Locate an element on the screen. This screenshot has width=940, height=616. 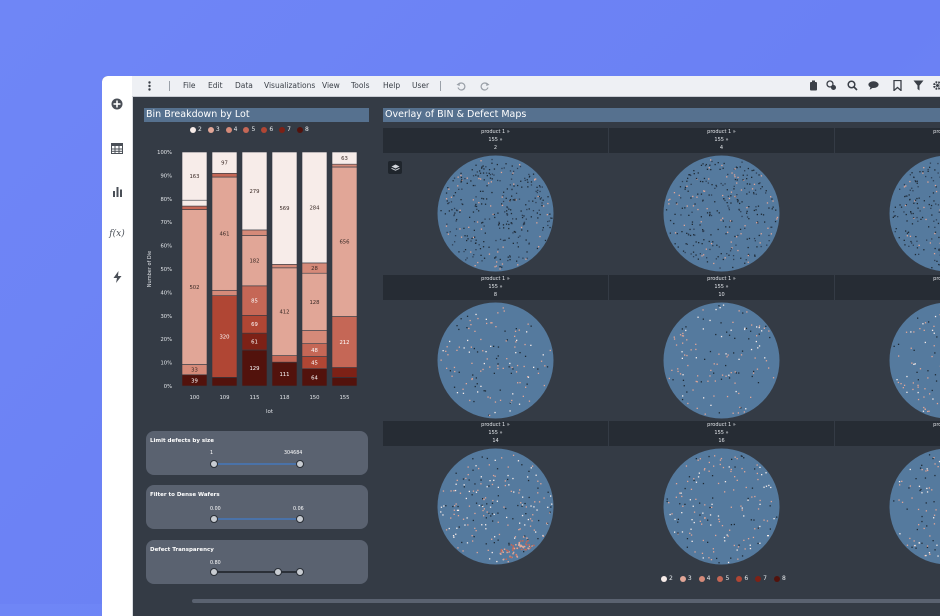
horizontal-scrollbar is located at coordinates (566, 601).